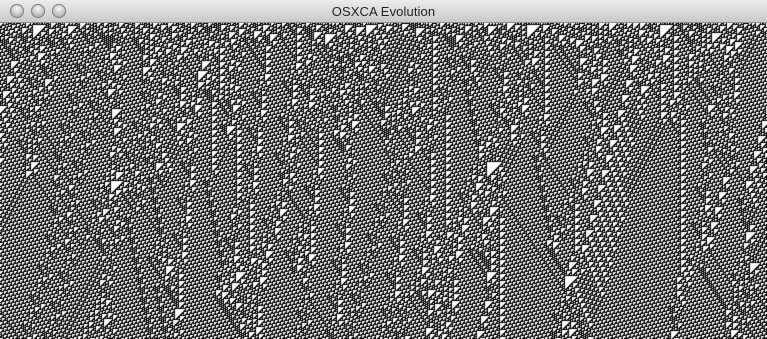  I want to click on zoom-button, so click(59, 11).